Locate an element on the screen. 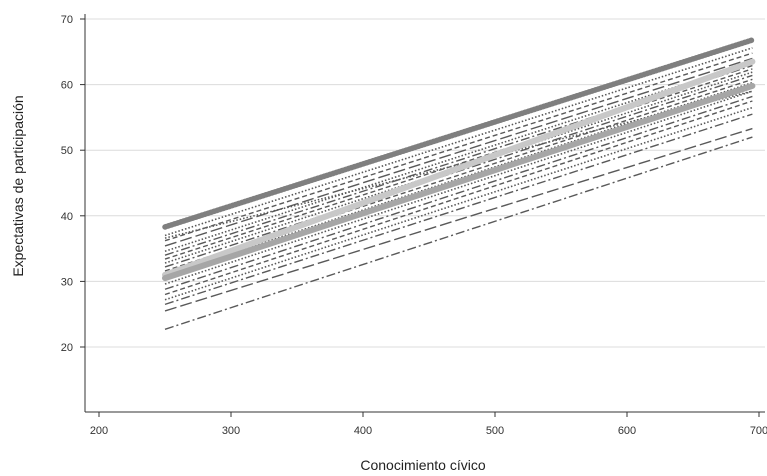  y-tick-label: 20 is located at coordinates (67, 348).